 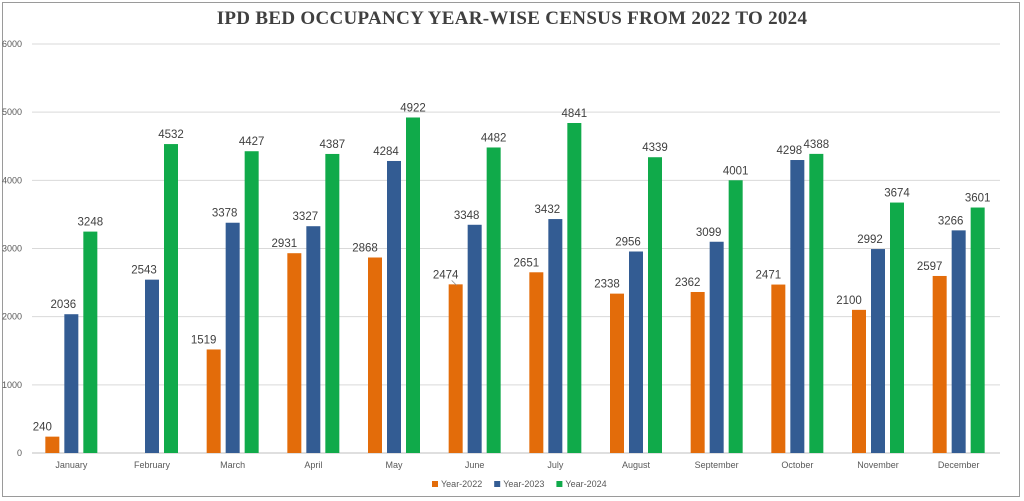 I want to click on legend-label: Year-2022, so click(x=461, y=484).